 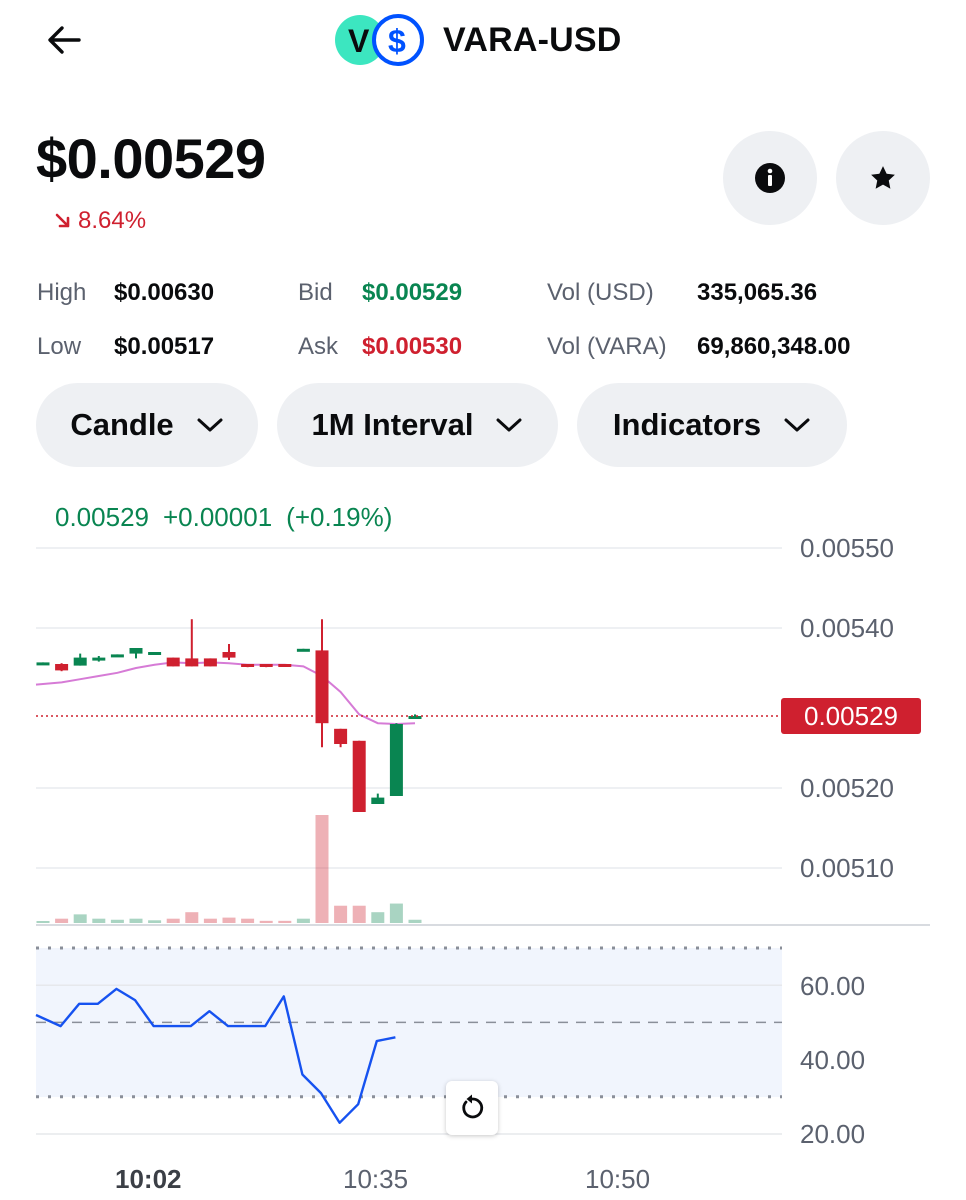 What do you see at coordinates (833, 986) in the screenshot?
I see `rsi-axis-label: 60.00` at bounding box center [833, 986].